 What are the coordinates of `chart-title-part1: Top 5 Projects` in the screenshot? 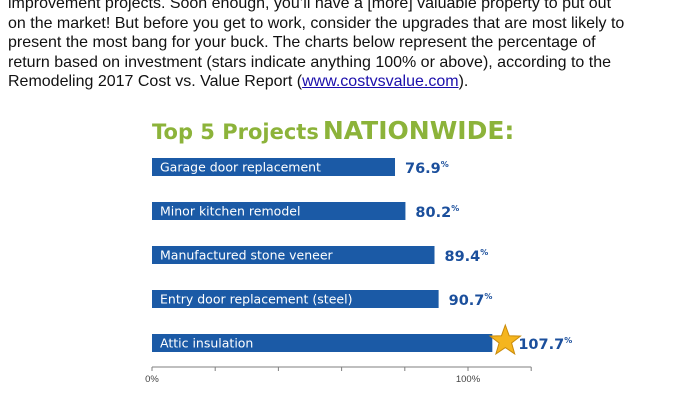 It's located at (235, 132).